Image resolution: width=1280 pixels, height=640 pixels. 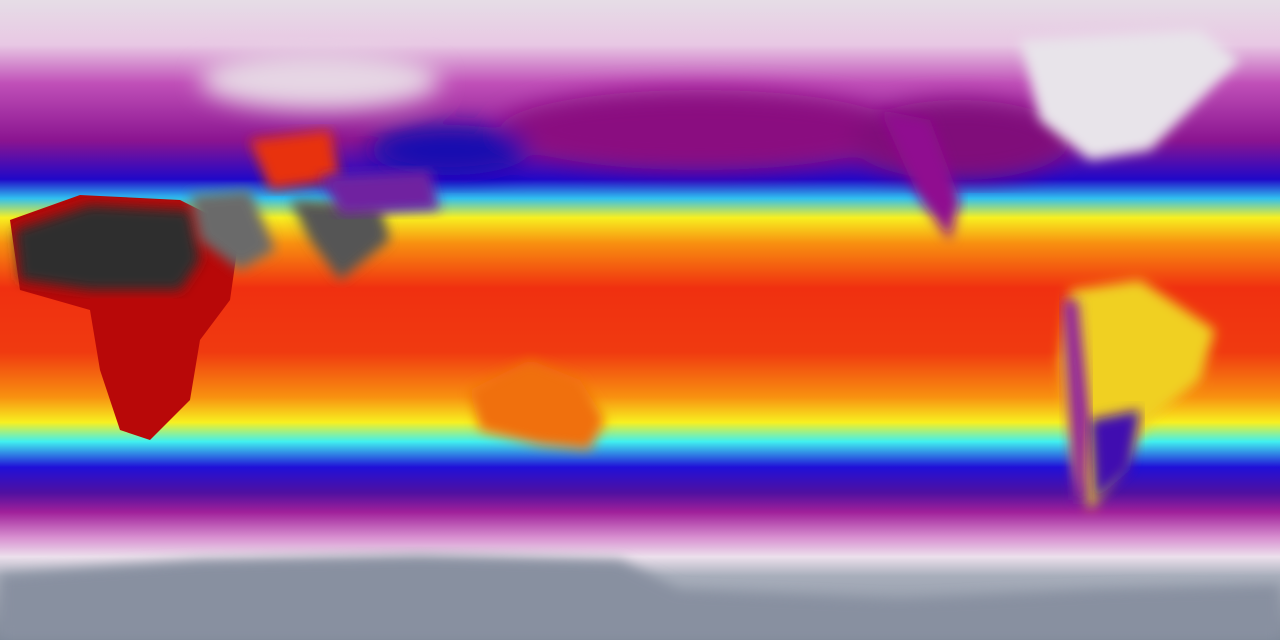 I want to click on patagonia, so click(x=1115, y=455).